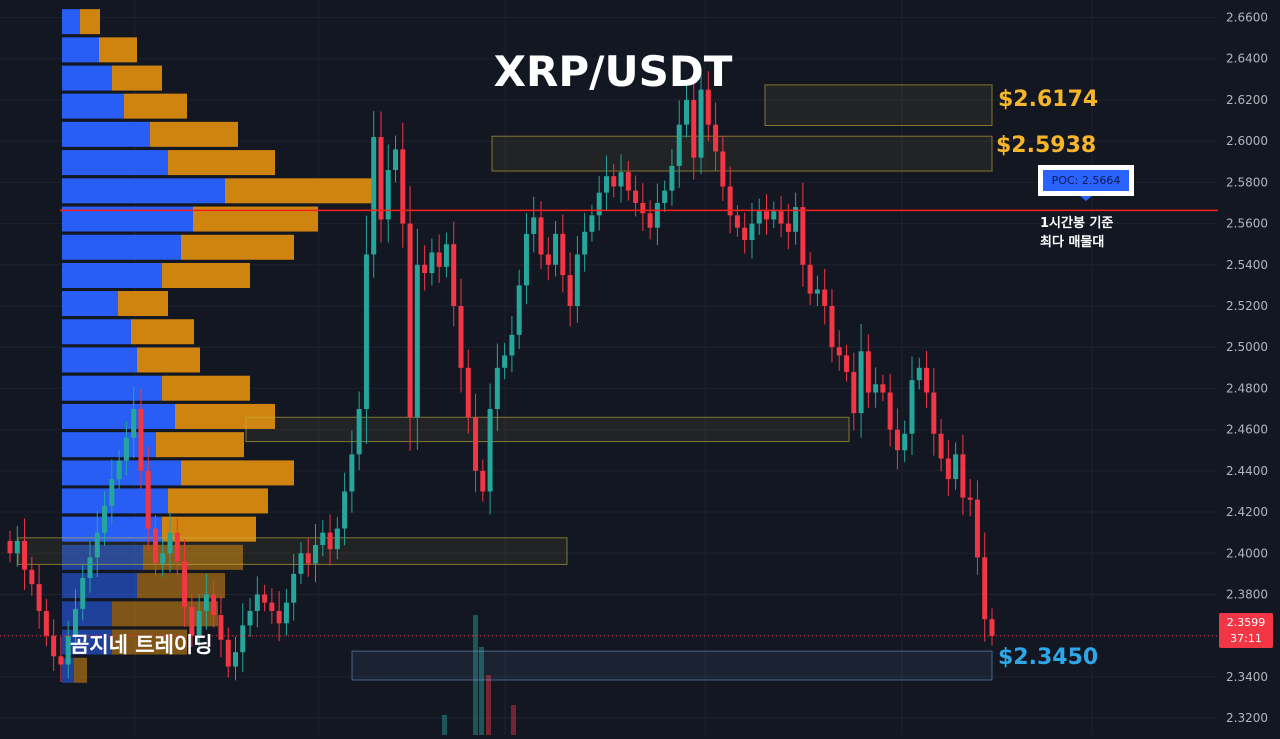  Describe the element at coordinates (672, 665) in the screenshot. I see `support-zone` at that location.